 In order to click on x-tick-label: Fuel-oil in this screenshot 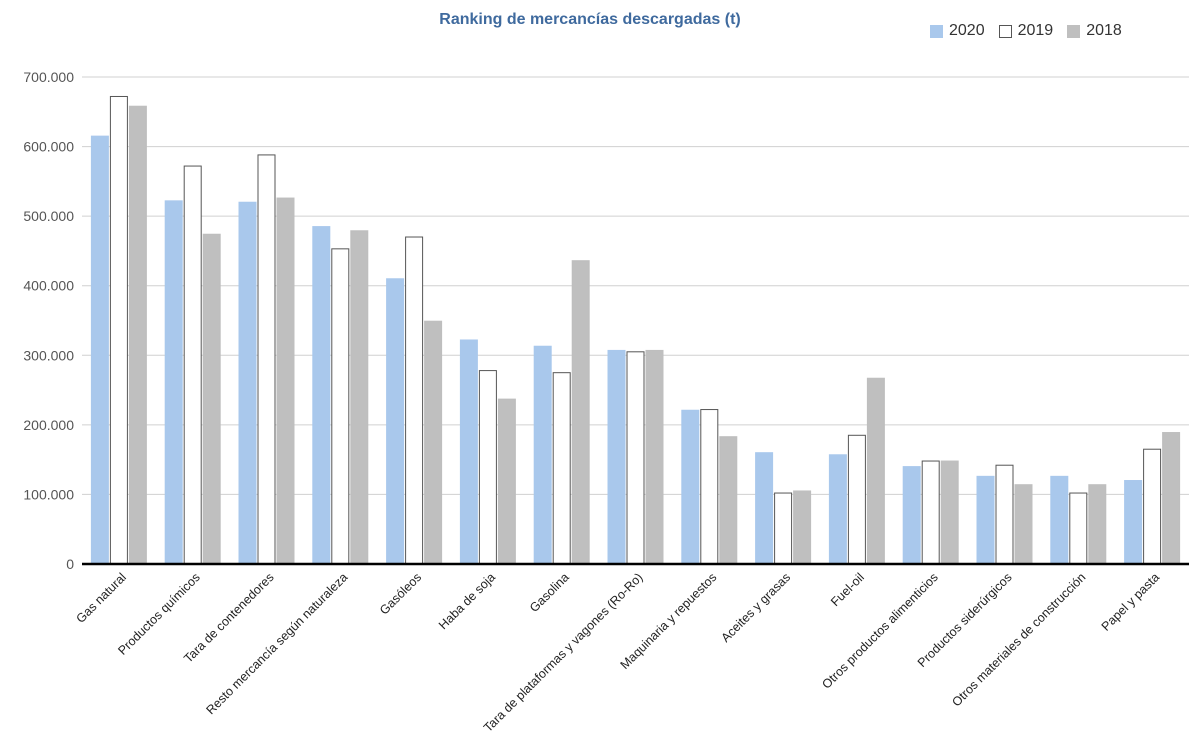, I will do `click(847, 589)`.